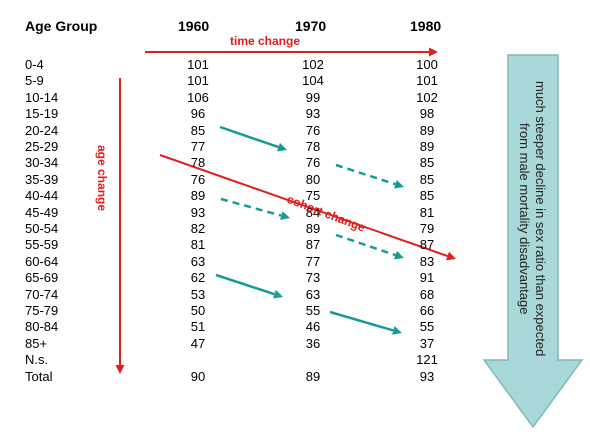 The image size is (590, 444). I want to click on value-1960-cell: 81, so click(198, 245).